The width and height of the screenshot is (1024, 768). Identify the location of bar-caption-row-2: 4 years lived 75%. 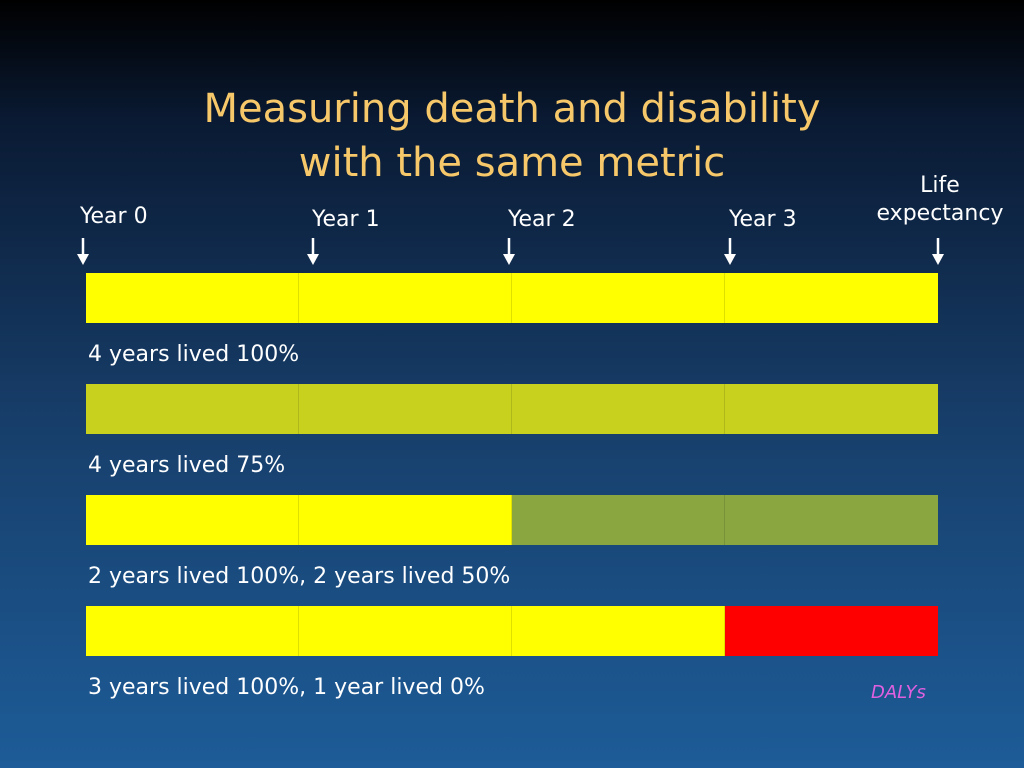
(187, 465).